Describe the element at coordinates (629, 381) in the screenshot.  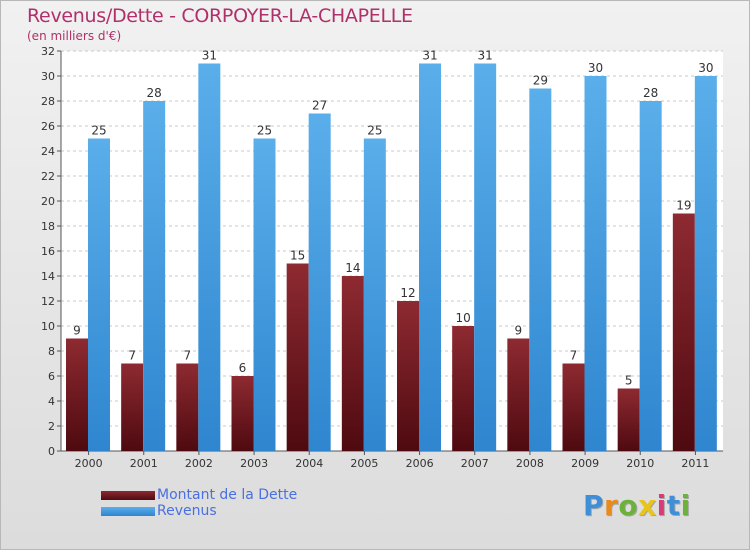
I see `data-label-debt: 5` at that location.